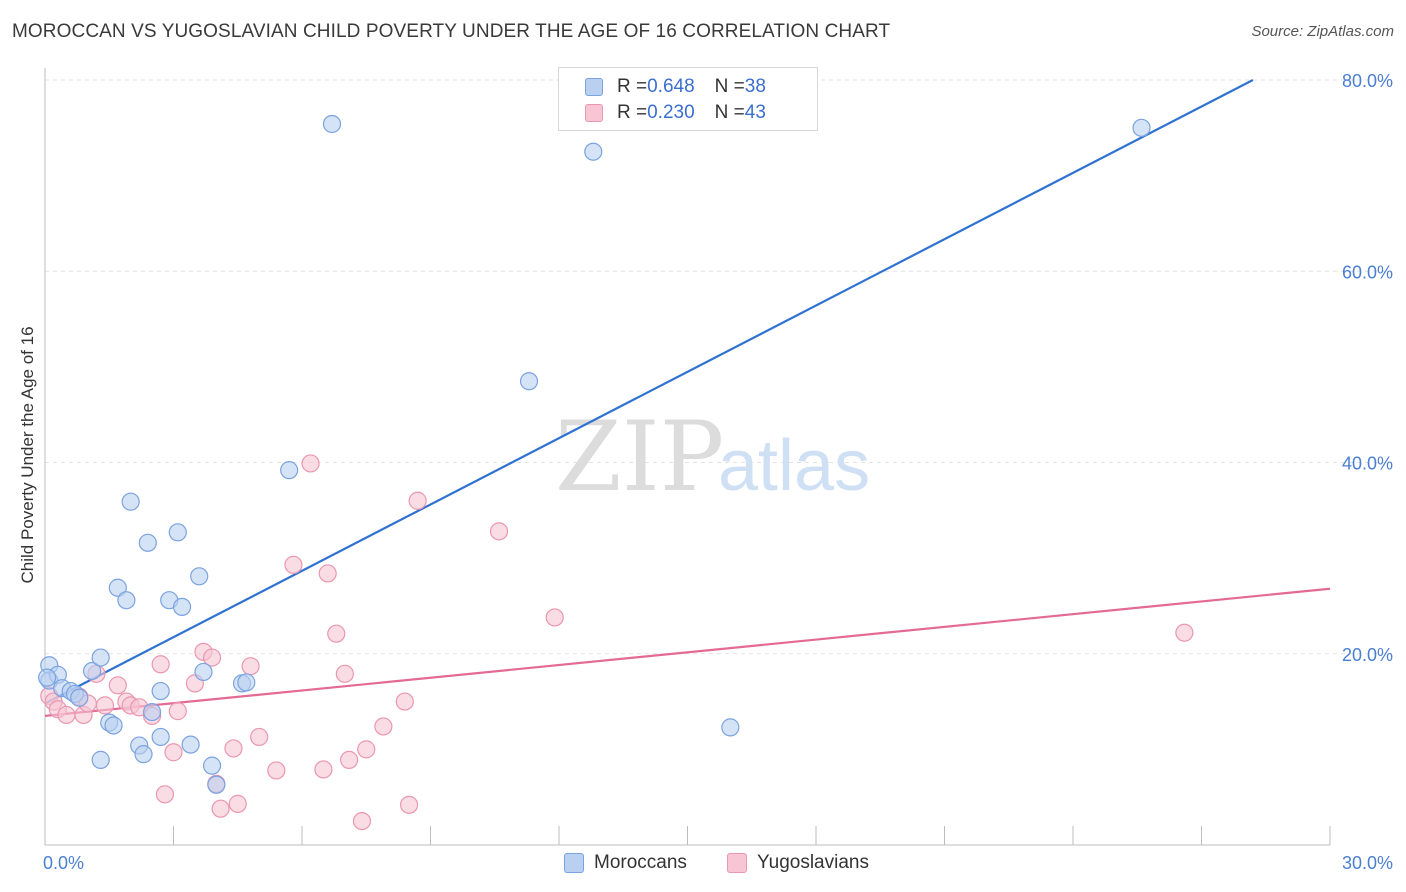 The image size is (1406, 892). Describe the element at coordinates (671, 112) in the screenshot. I see `legend-r-value: 0.230` at that location.